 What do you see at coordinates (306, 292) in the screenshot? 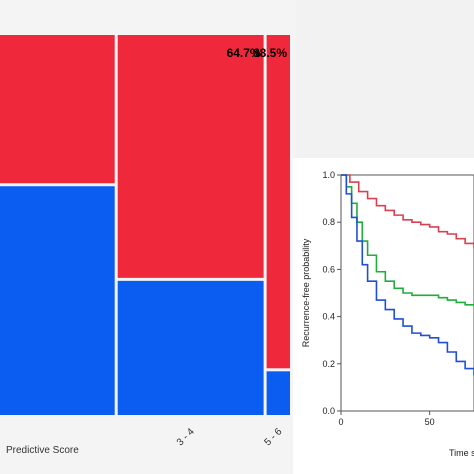
I see `survival-y-axis-title: Recurrence-free probability` at bounding box center [306, 292].